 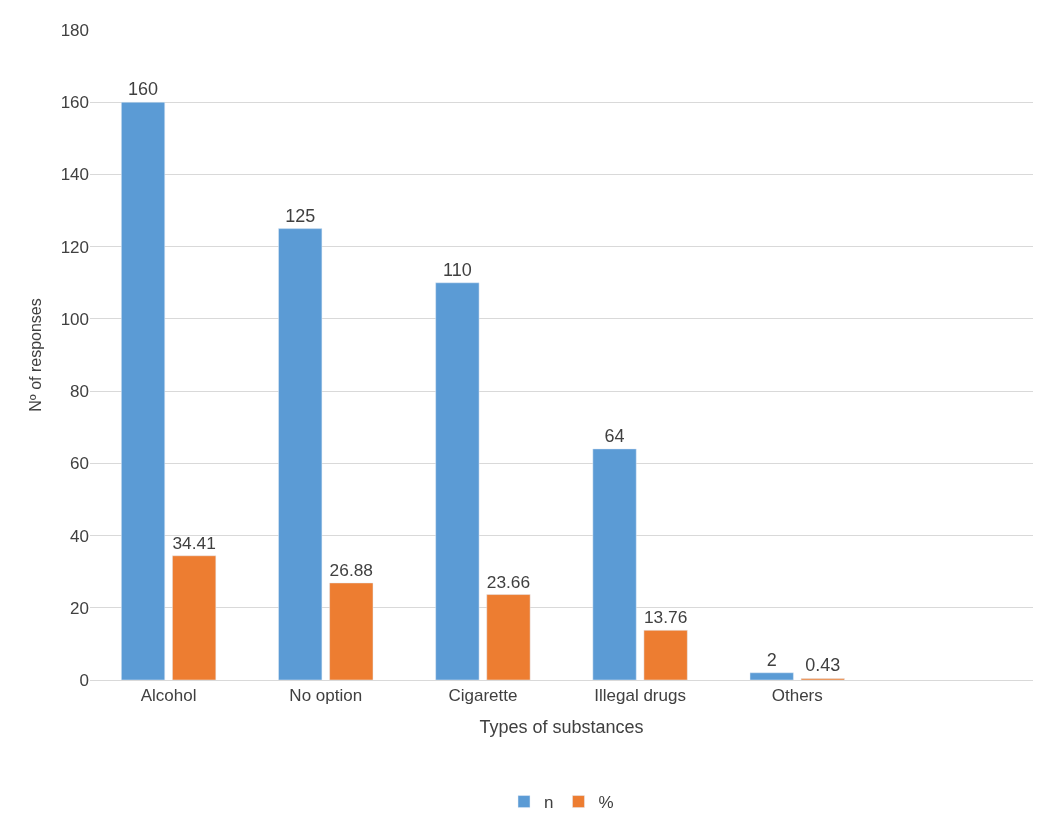 I want to click on x-tick-label: Cigarette, so click(x=483, y=696).